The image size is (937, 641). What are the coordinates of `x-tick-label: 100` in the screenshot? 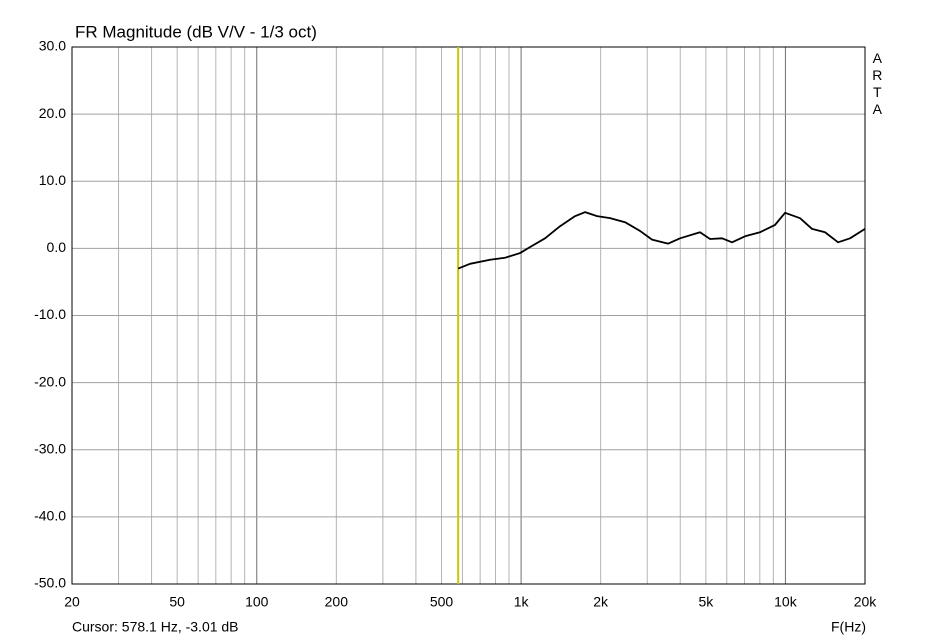 It's located at (257, 602).